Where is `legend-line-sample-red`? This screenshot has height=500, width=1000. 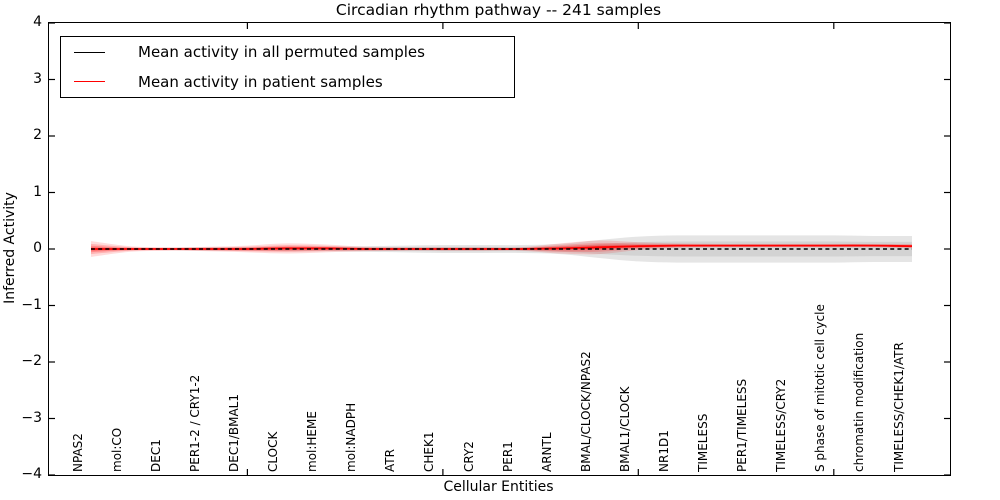
legend-line-sample-red is located at coordinates (89, 82).